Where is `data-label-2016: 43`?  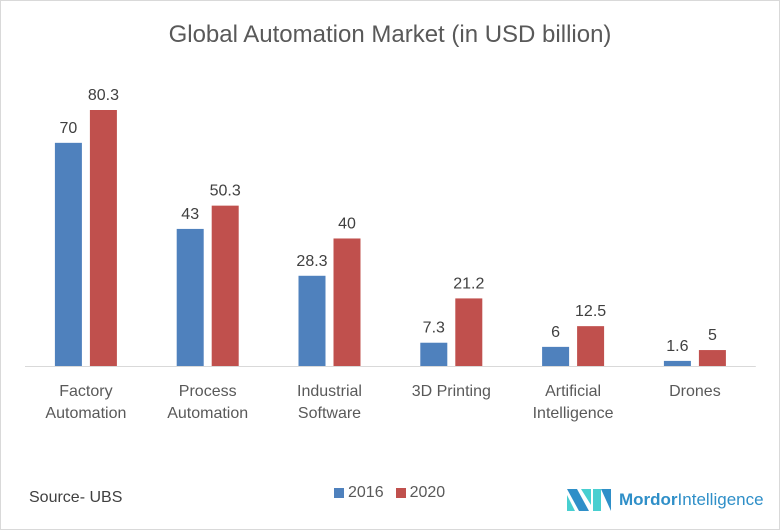
data-label-2016: 43 is located at coordinates (190, 214).